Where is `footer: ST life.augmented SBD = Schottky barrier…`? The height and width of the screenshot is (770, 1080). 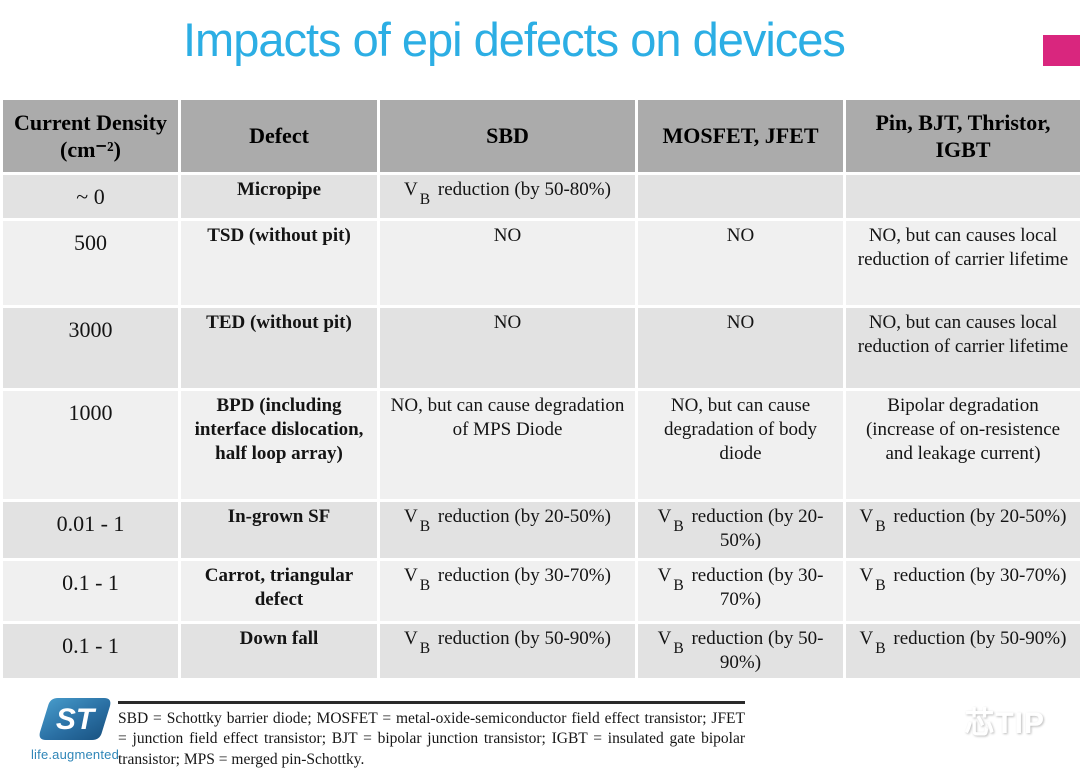 footer: ST life.augmented SBD = Schottky barrier… is located at coordinates (540, 731).